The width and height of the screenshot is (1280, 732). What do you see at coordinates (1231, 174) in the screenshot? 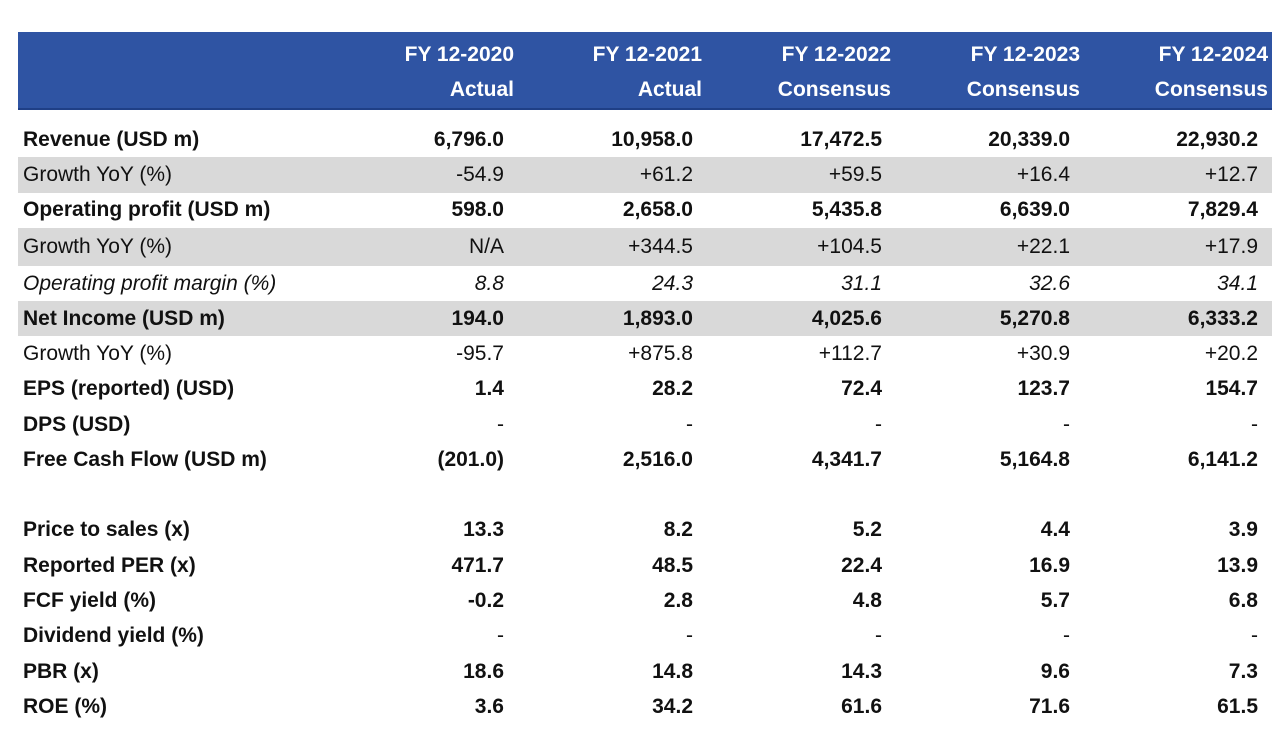
I see `cell-value: +12.7` at bounding box center [1231, 174].